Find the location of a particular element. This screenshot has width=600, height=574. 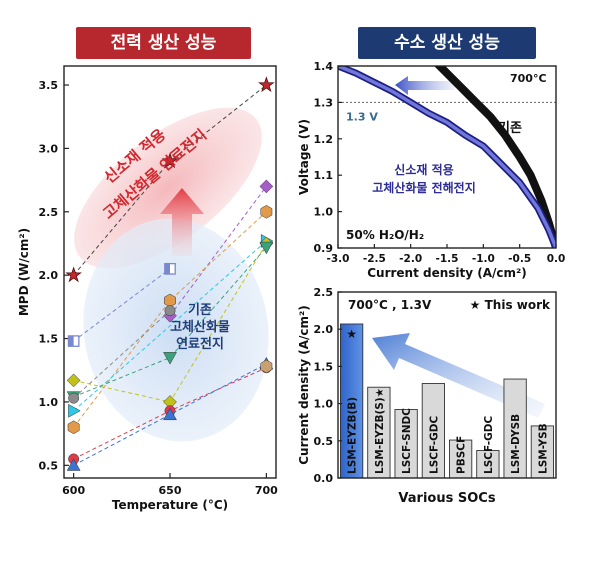

reference-line-label: 1.3 V is located at coordinates (362, 116).